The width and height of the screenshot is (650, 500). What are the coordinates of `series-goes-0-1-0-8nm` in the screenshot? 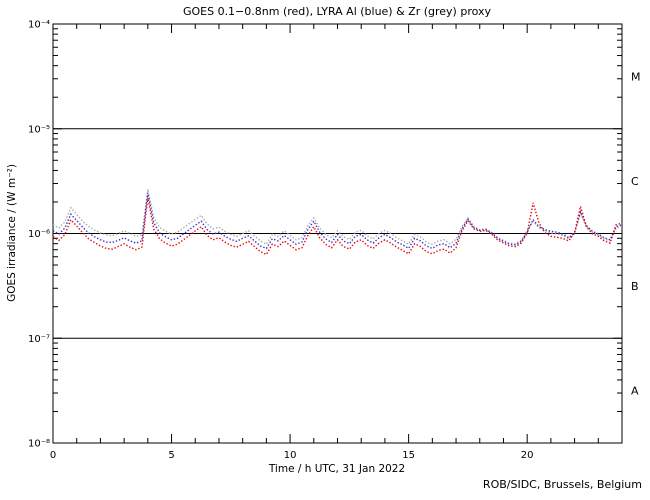 It's located at (337, 226).